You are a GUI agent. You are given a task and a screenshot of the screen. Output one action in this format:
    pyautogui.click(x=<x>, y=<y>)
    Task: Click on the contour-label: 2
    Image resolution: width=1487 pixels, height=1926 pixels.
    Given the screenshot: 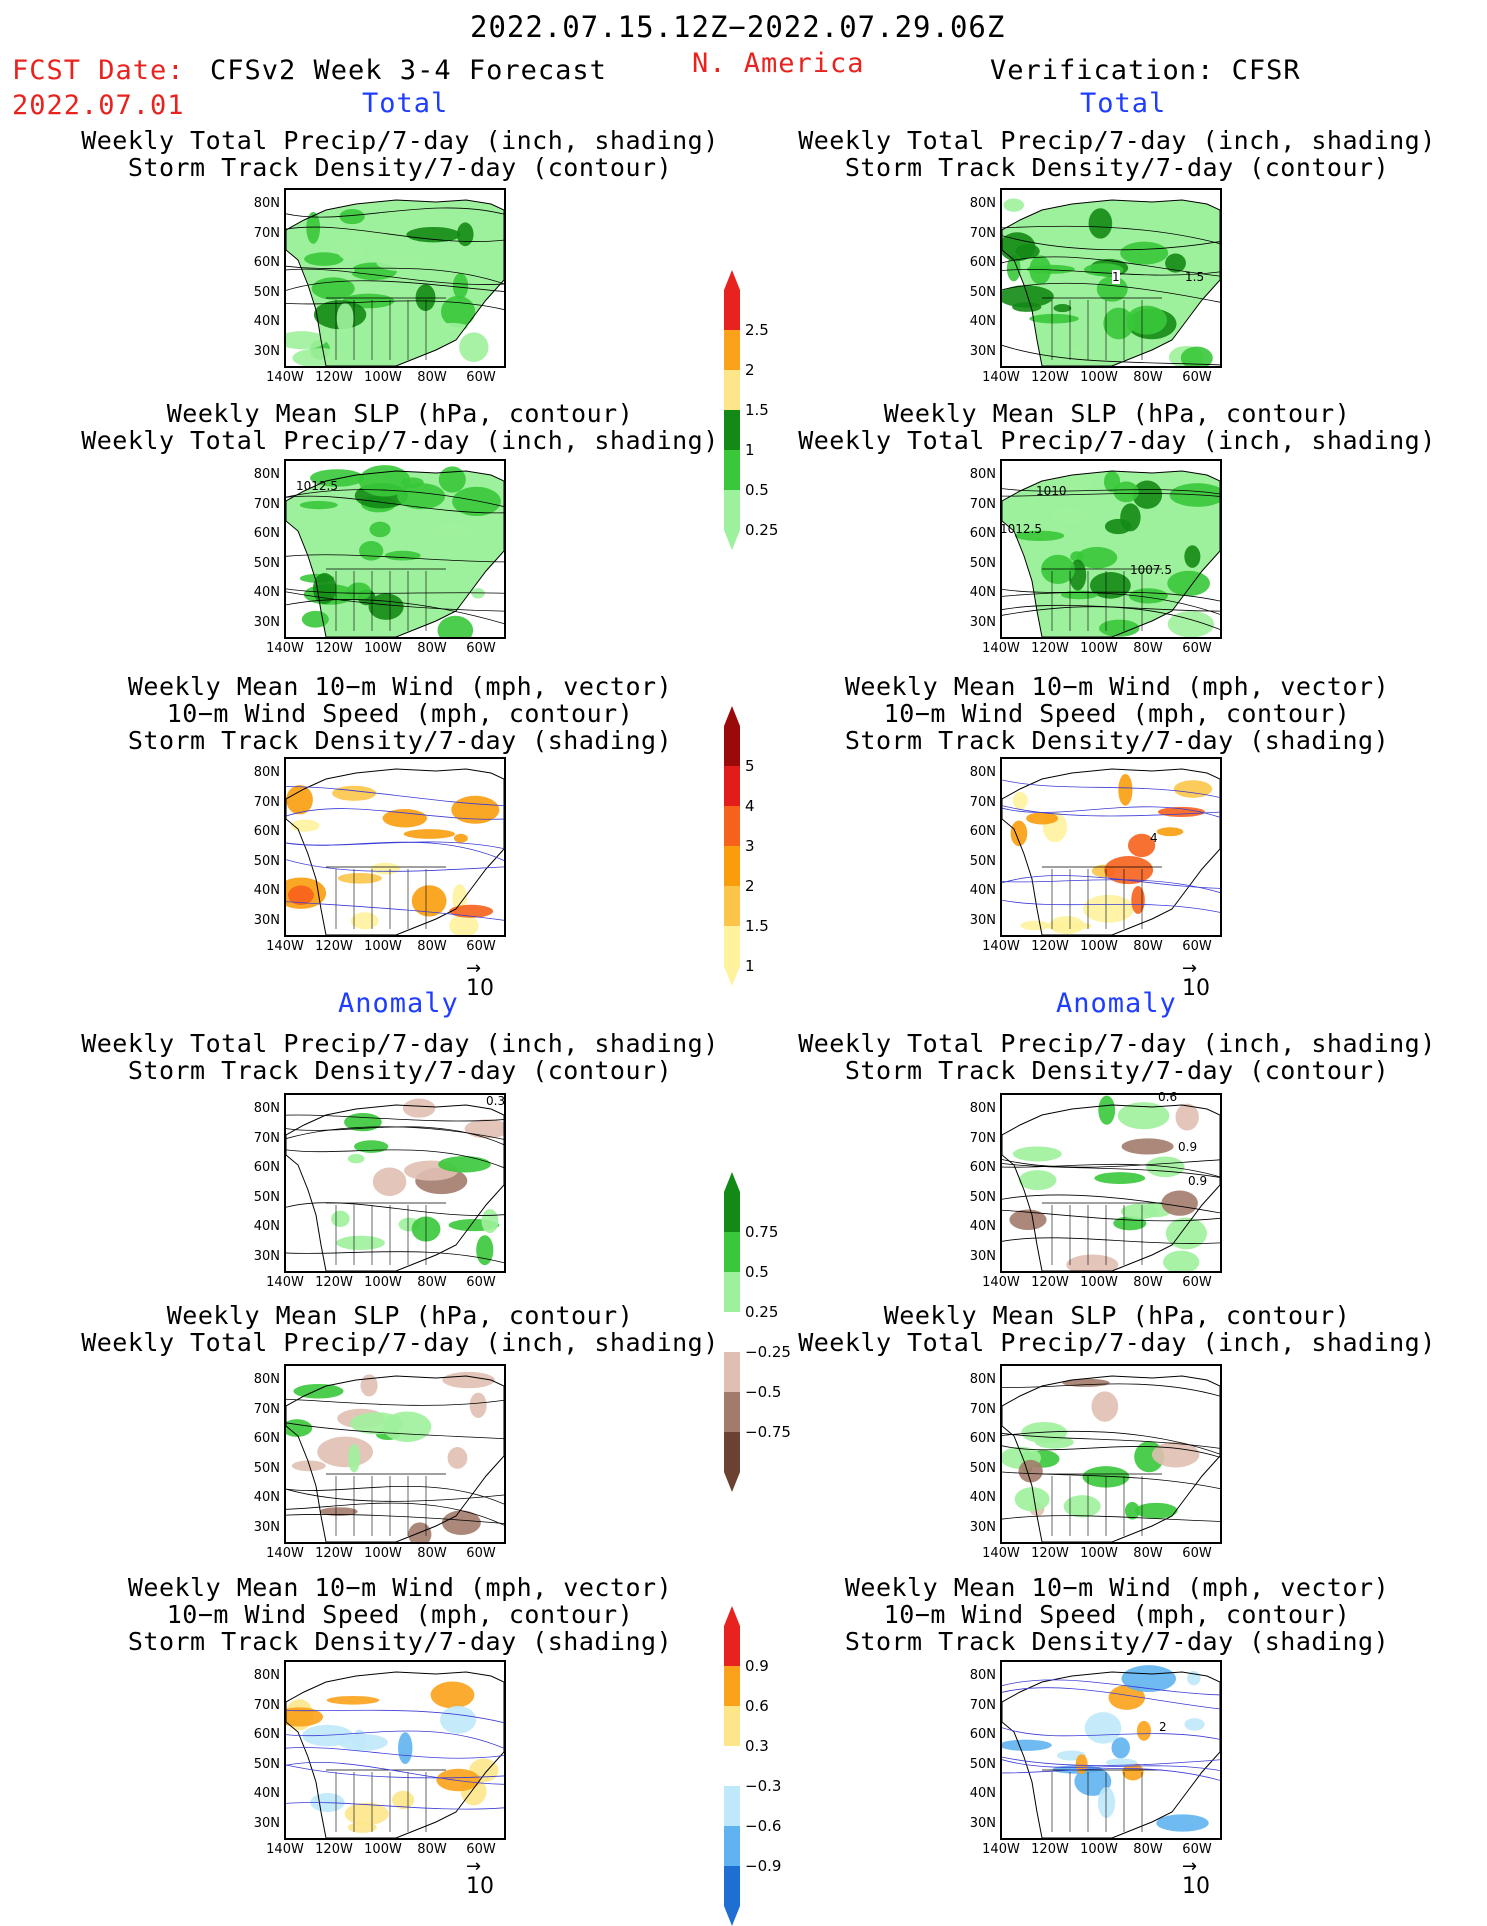 What is the action you would take?
    pyautogui.click(x=1163, y=1727)
    